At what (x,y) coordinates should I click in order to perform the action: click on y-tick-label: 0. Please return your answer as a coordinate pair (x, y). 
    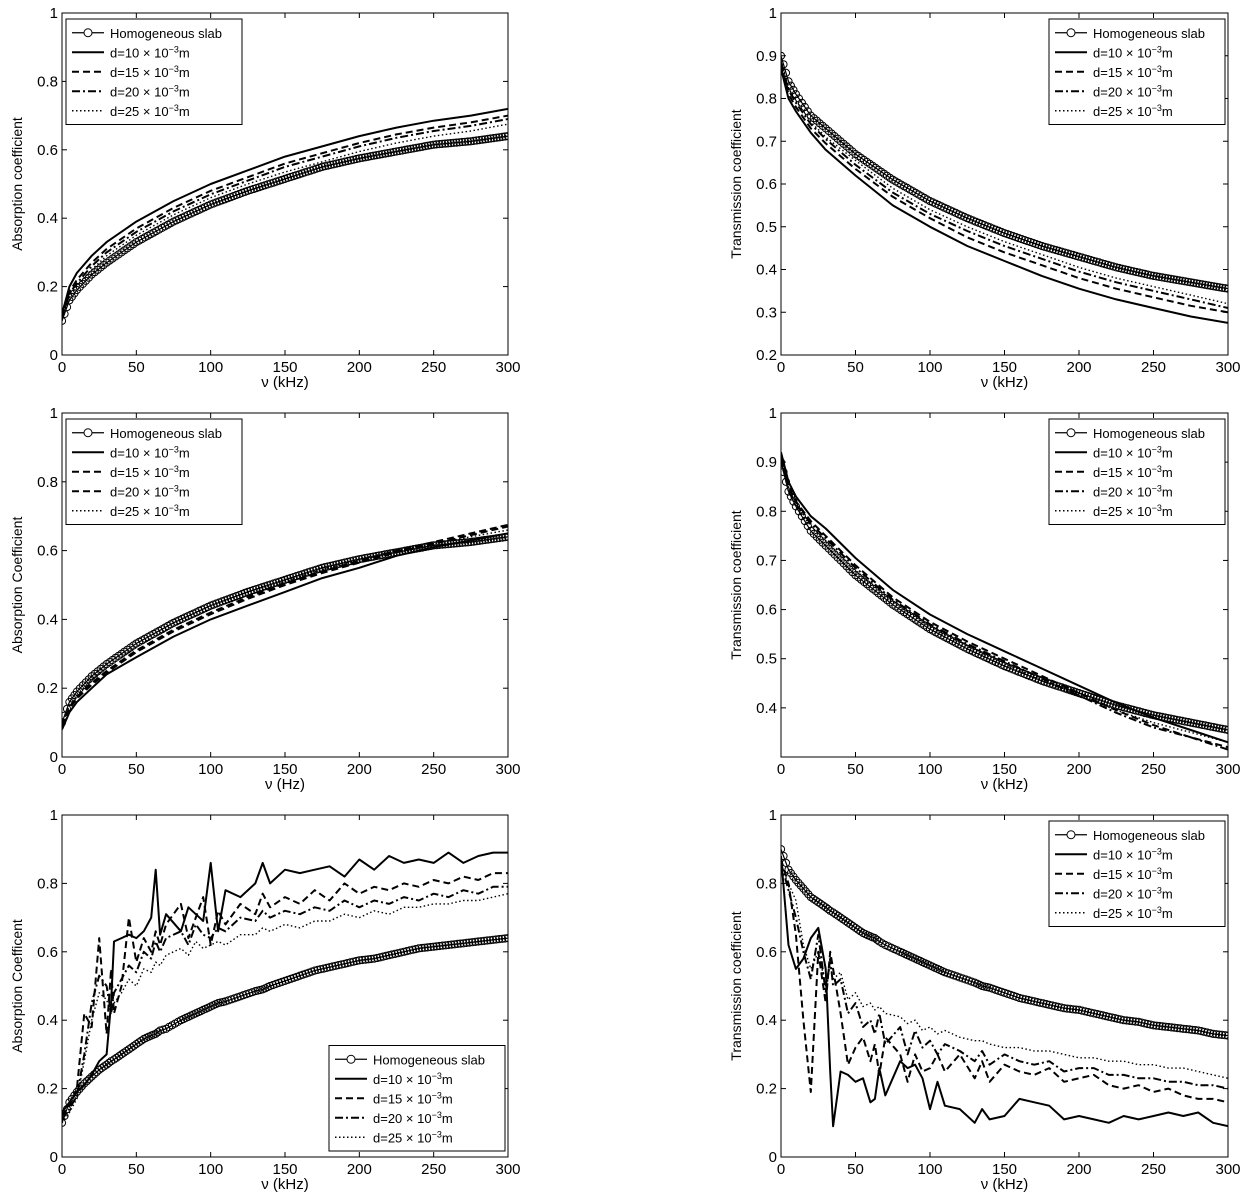
    Looking at the image, I should click on (54, 757).